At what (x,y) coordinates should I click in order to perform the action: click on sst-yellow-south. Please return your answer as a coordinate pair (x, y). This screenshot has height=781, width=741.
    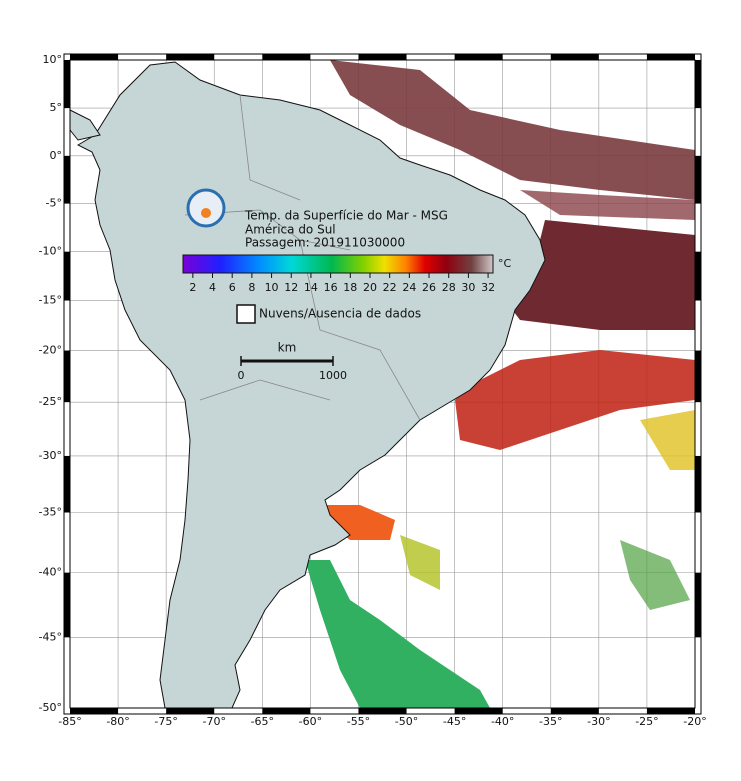
    Looking at the image, I should click on (420, 562).